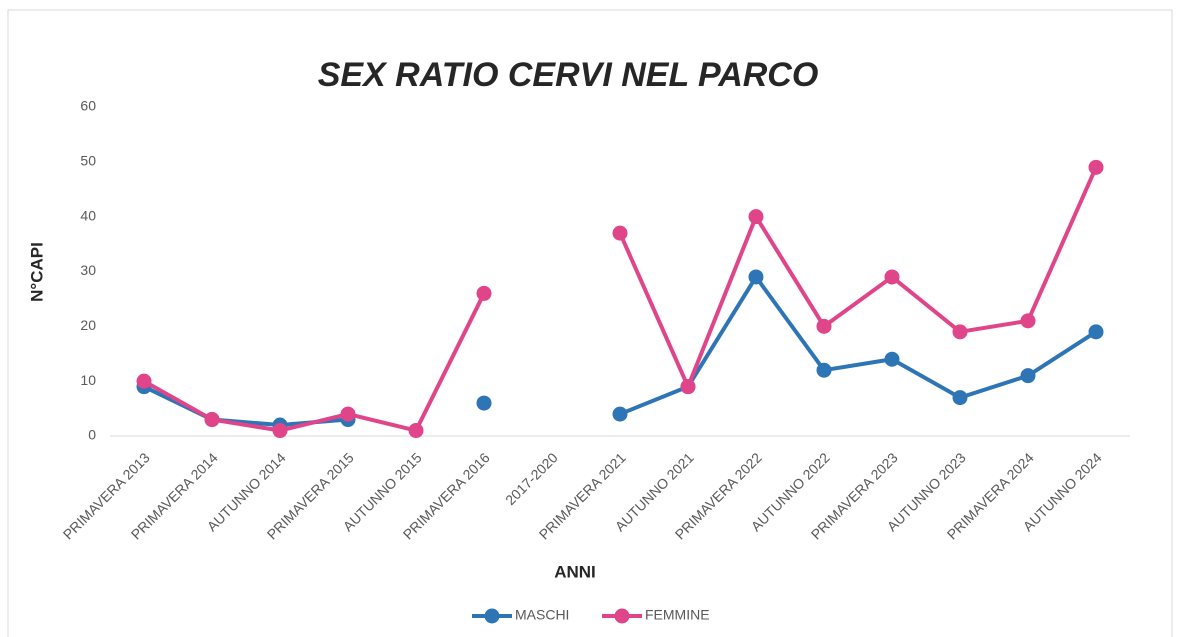 This screenshot has height=637, width=1181. Describe the element at coordinates (88, 380) in the screenshot. I see `y-tick-label: 10` at that location.